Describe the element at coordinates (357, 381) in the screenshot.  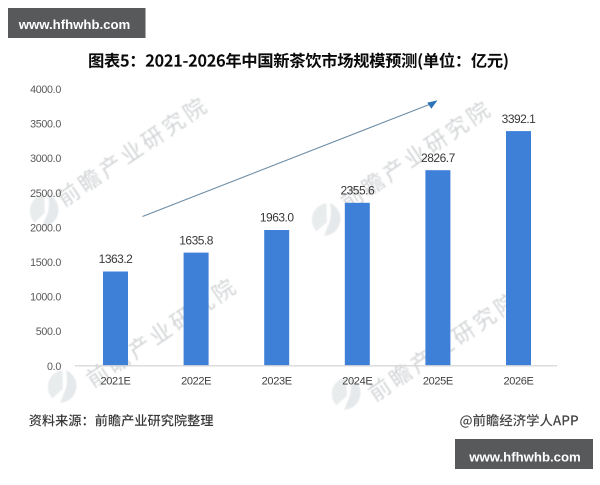
I see `svg-text: 2024E` at that location.